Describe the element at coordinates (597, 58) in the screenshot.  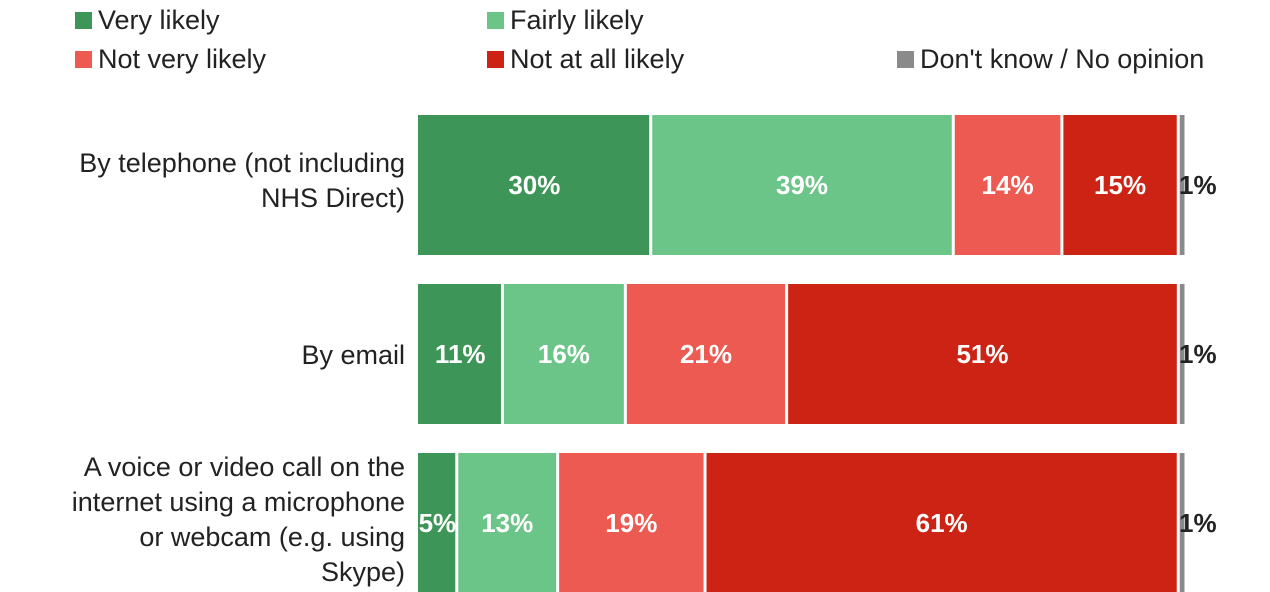
I see `legend-label: Not at all likely` at that location.